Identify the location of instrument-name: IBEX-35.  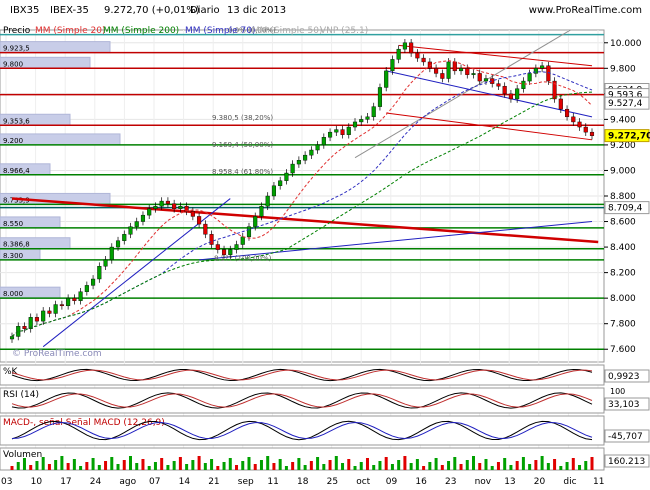
(69, 10).